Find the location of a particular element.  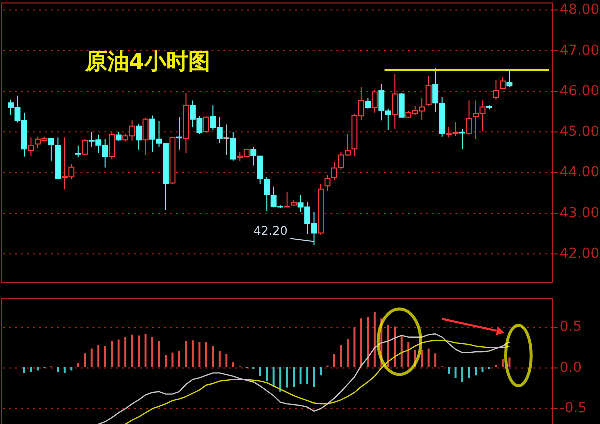

y-tick-label: 0.0 is located at coordinates (571, 368).